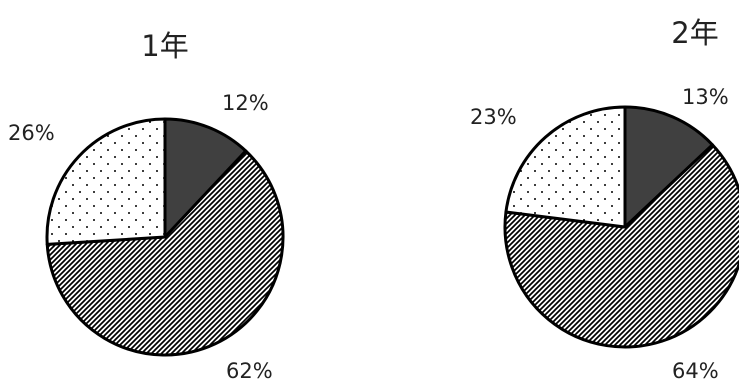  What do you see at coordinates (565, 167) in the screenshot?
I see `pie-2-slice-dots` at bounding box center [565, 167].